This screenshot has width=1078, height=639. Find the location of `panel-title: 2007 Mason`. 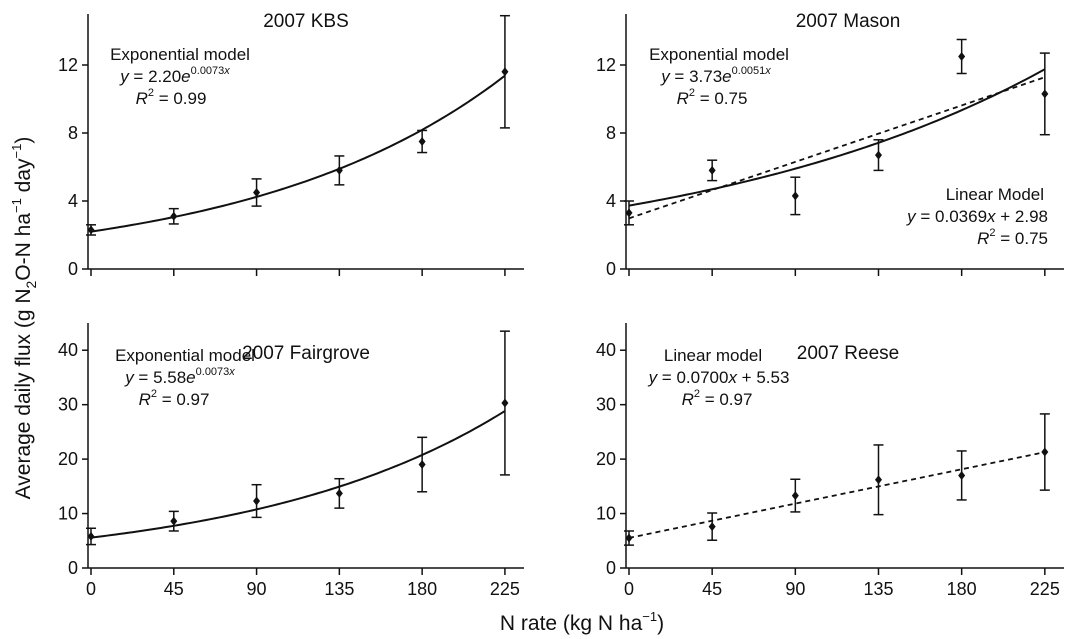

panel-title: 2007 Mason is located at coordinates (848, 21).